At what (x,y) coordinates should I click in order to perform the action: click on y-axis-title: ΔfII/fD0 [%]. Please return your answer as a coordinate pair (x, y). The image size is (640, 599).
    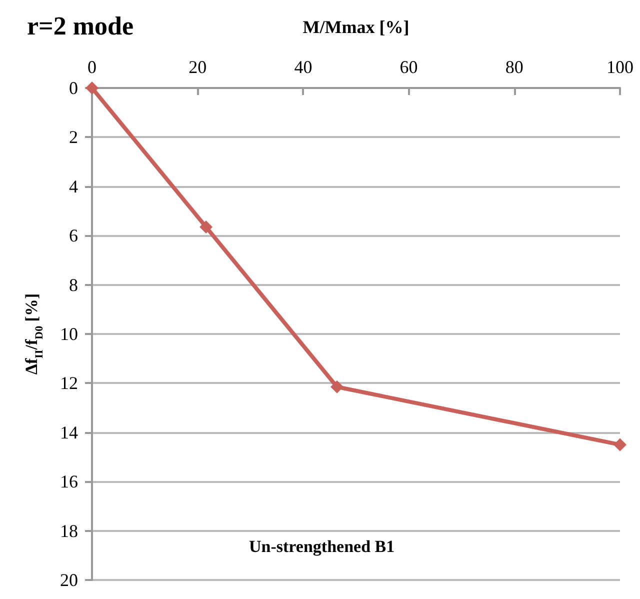
    Looking at the image, I should click on (34, 334).